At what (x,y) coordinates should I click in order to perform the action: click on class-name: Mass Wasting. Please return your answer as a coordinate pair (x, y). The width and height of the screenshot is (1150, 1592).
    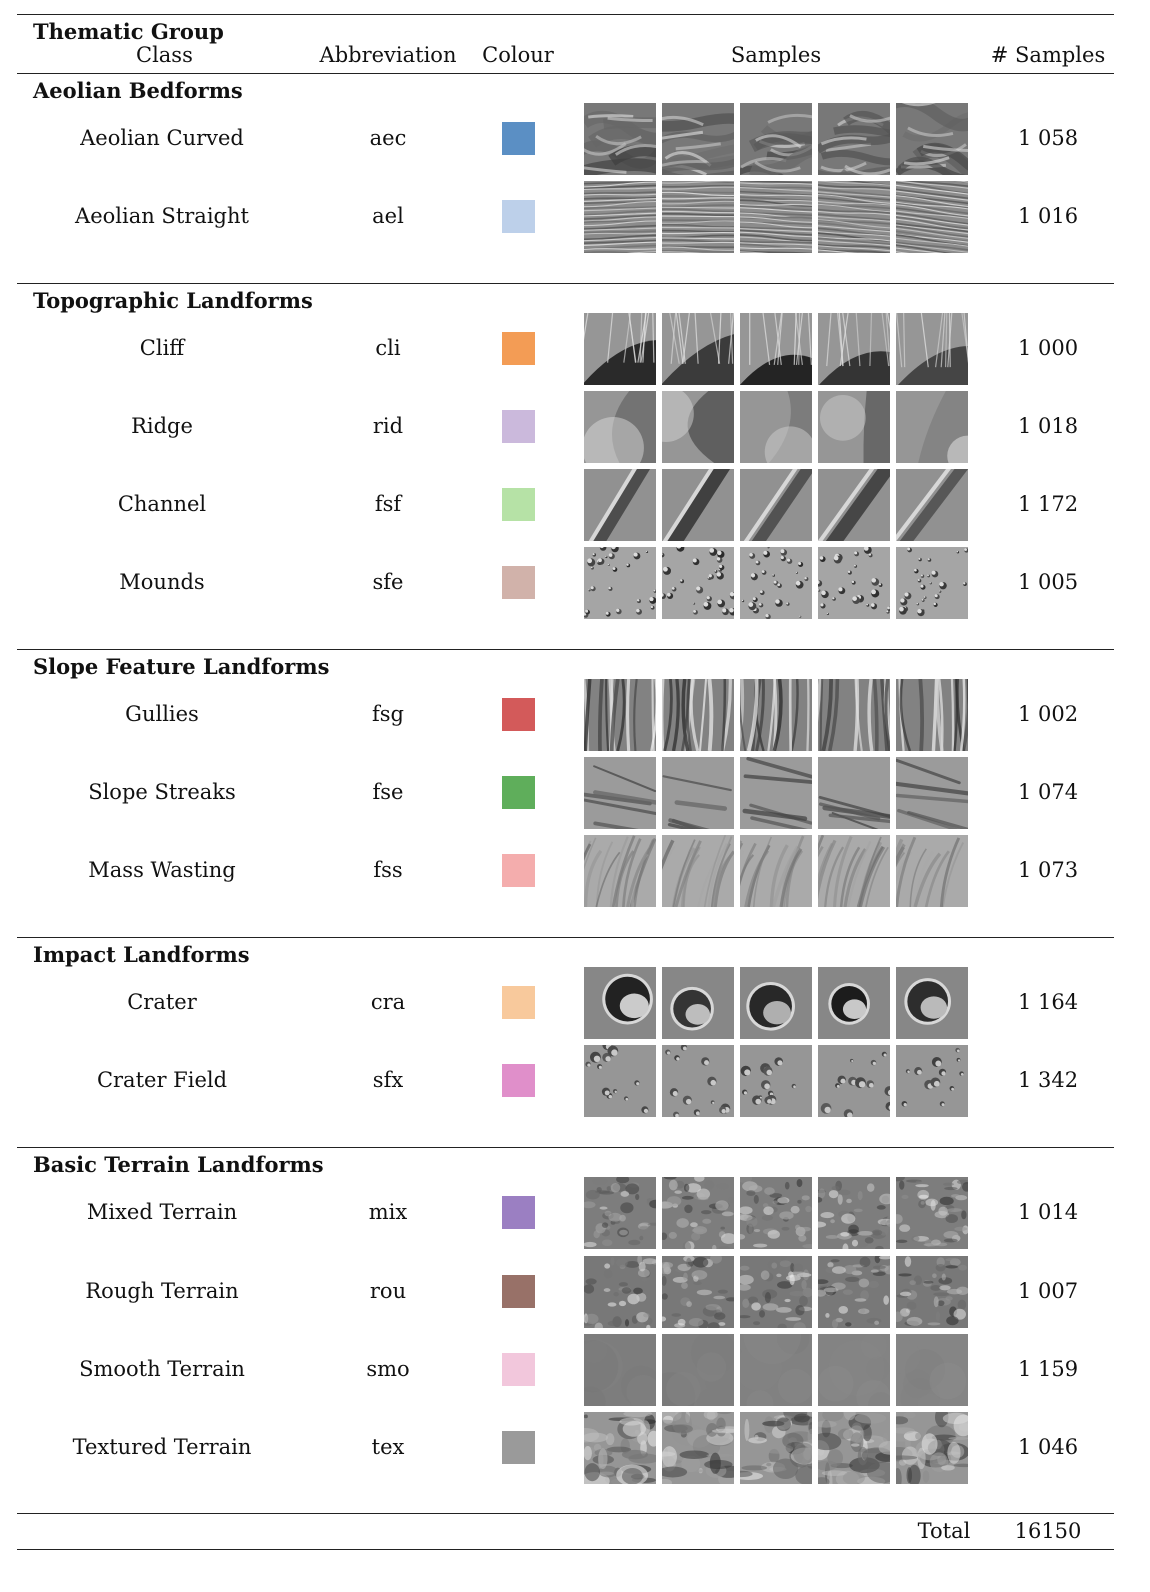
    Looking at the image, I should click on (162, 870).